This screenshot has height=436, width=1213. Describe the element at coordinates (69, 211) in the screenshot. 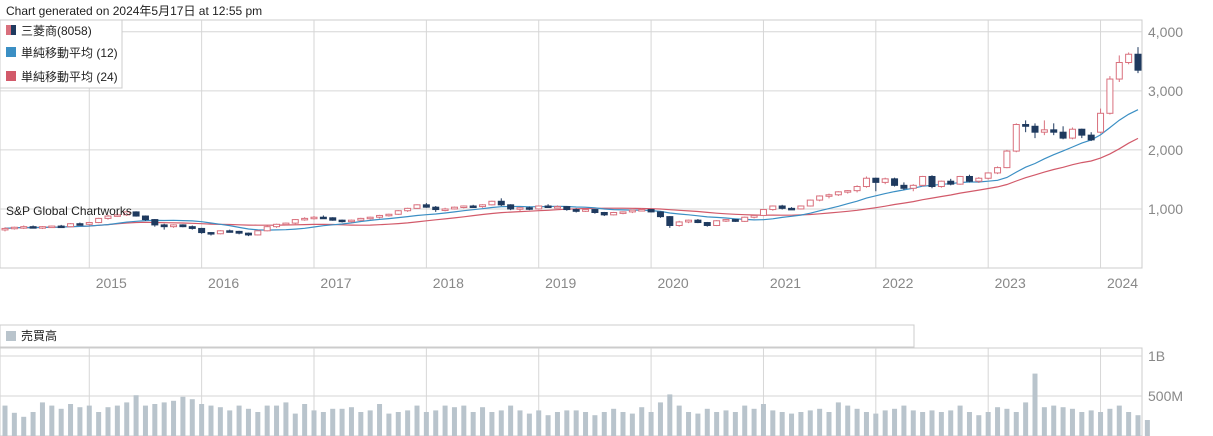

I see `watermark: S&P Global Chartworks` at that location.